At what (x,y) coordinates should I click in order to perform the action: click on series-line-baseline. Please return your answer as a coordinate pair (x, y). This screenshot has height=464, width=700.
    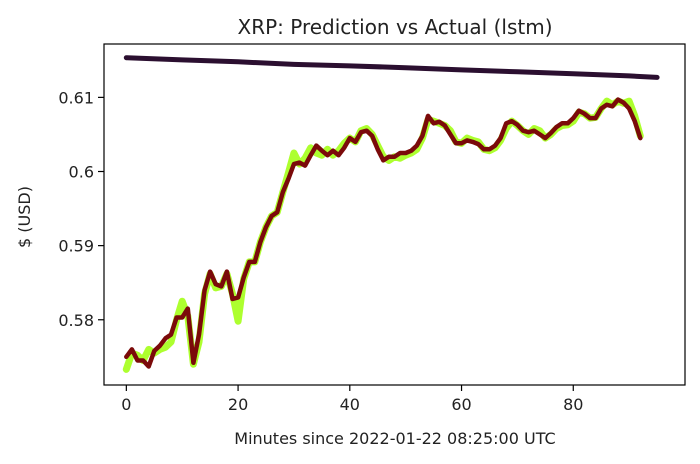
    Looking at the image, I should click on (391, 67).